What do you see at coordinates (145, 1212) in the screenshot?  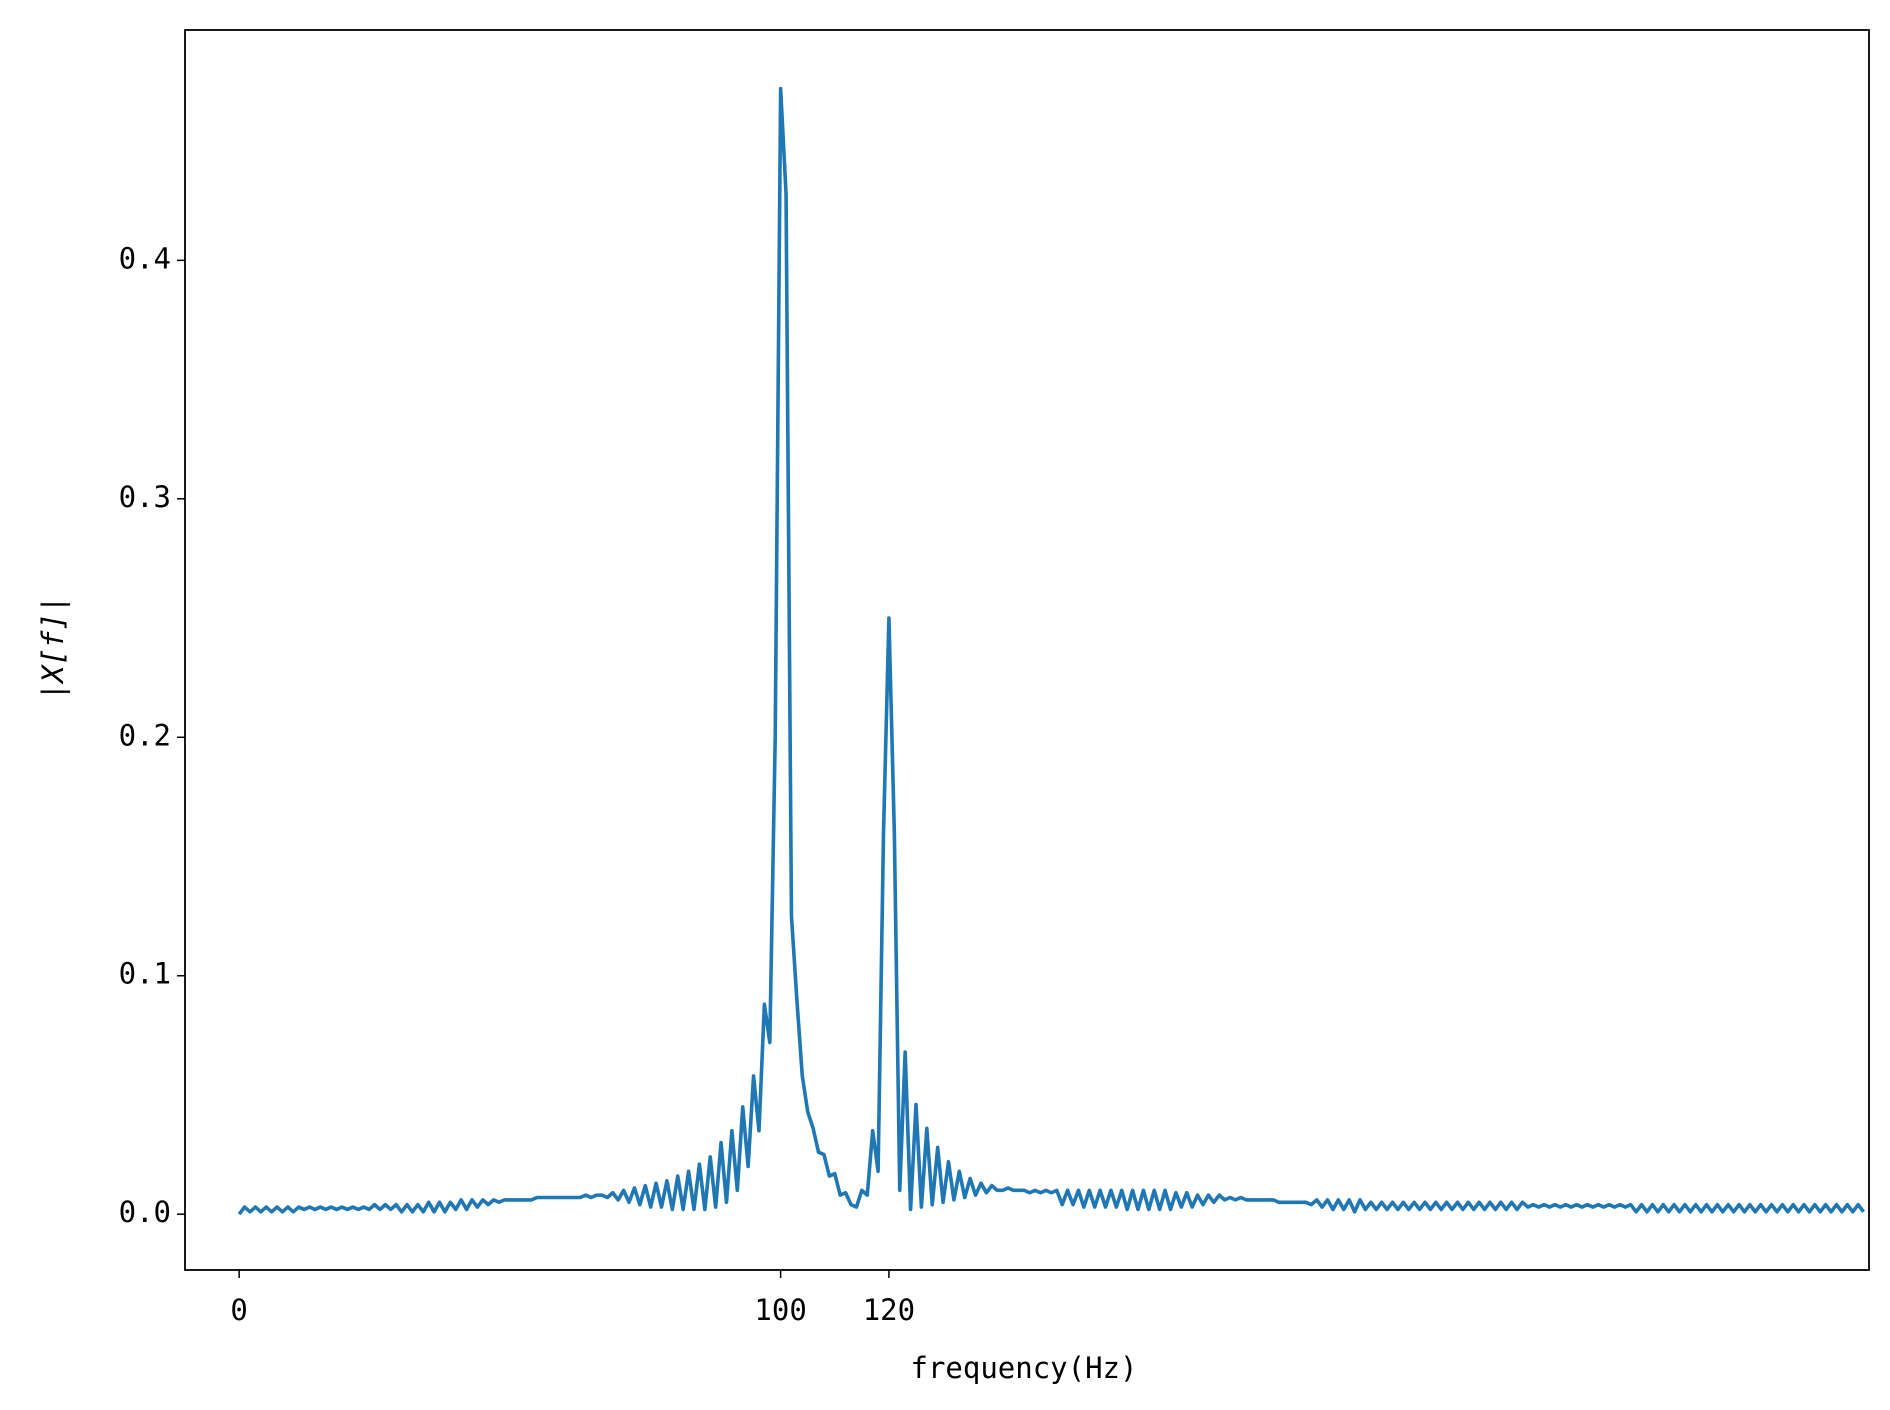 I see `y-tick-label: 0.0` at bounding box center [145, 1212].